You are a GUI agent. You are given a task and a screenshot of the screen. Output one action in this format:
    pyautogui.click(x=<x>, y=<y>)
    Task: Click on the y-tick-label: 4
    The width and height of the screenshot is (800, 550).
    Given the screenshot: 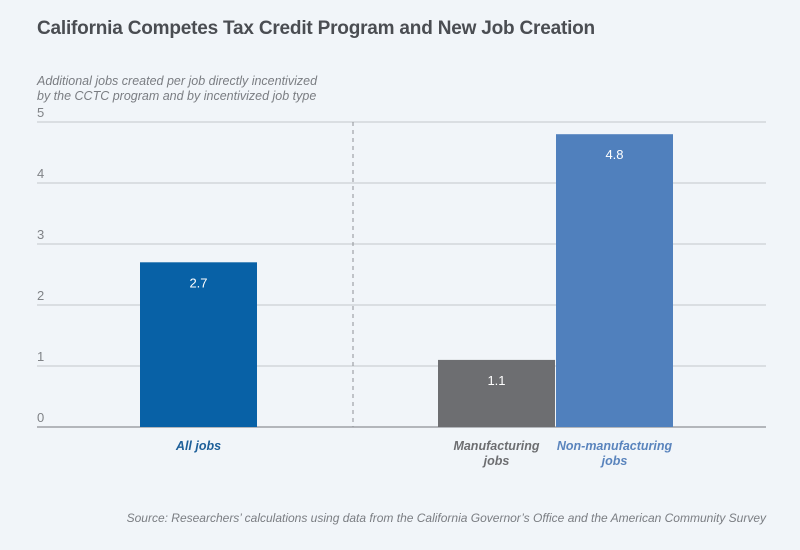 What is the action you would take?
    pyautogui.click(x=40, y=173)
    